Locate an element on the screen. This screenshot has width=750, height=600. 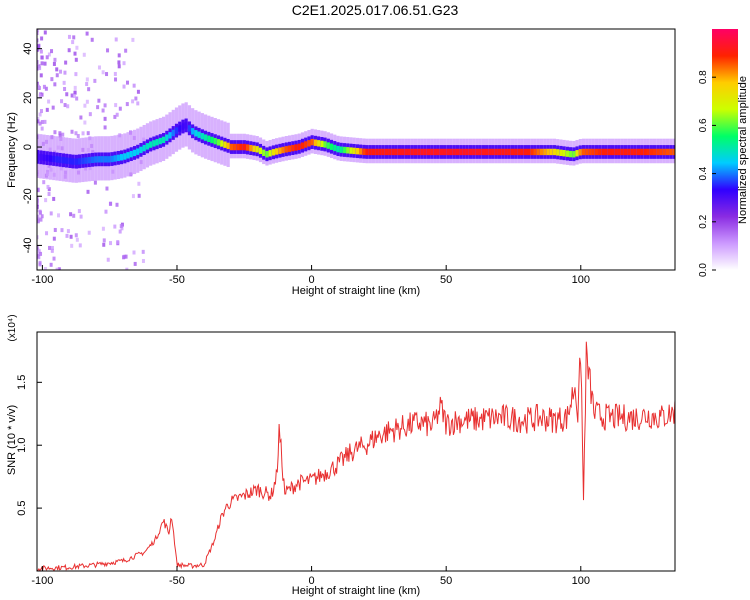
x-tick-label: -50 is located at coordinates (177, 280).